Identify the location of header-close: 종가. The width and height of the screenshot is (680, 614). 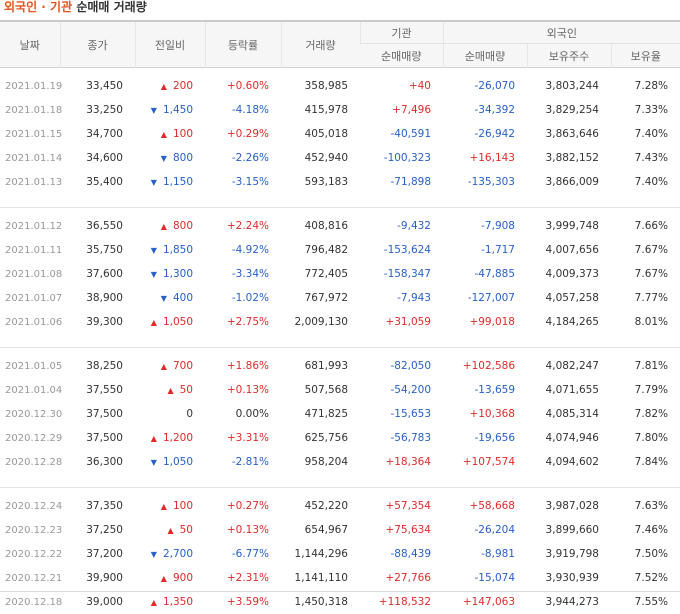
(97, 44).